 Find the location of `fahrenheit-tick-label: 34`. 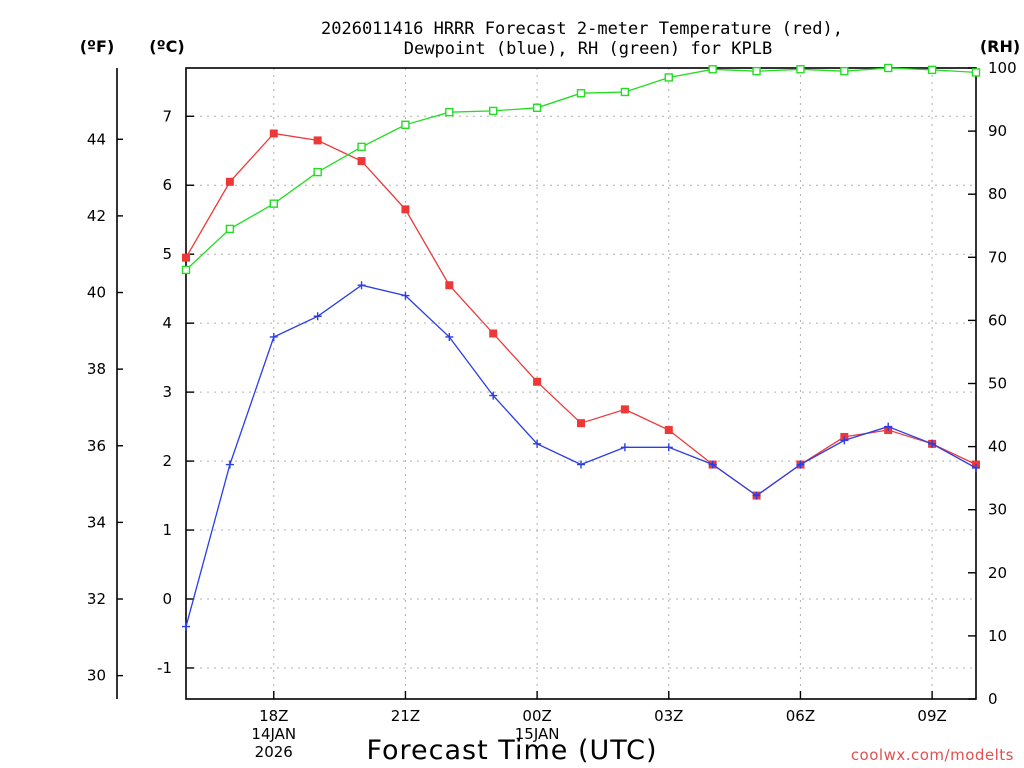

fahrenheit-tick-label: 34 is located at coordinates (96, 522).